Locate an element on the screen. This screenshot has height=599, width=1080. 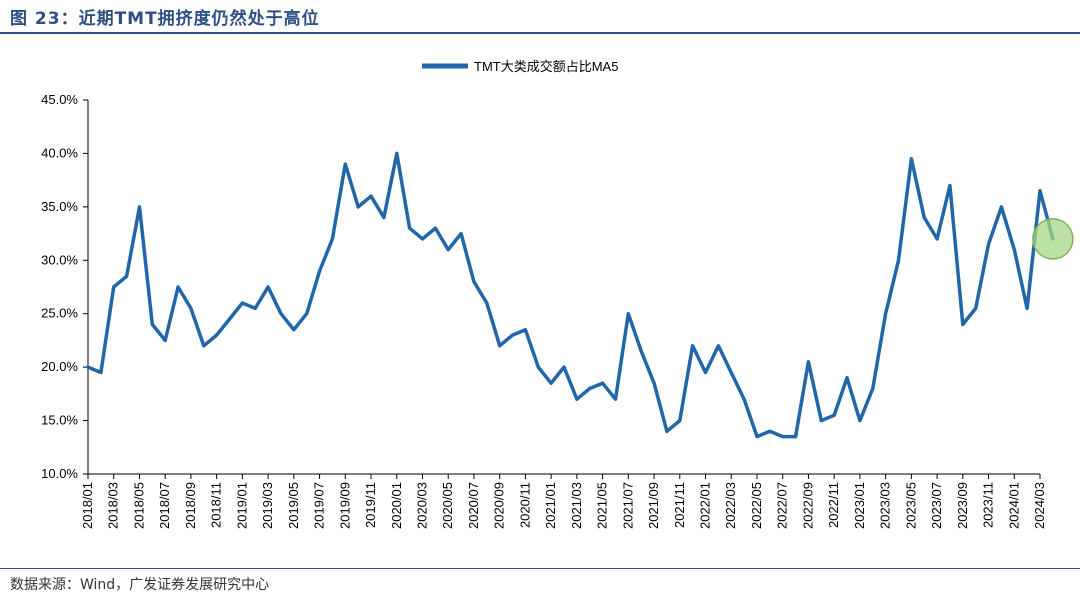
y-tick-label: 10.0% is located at coordinates (59, 473).